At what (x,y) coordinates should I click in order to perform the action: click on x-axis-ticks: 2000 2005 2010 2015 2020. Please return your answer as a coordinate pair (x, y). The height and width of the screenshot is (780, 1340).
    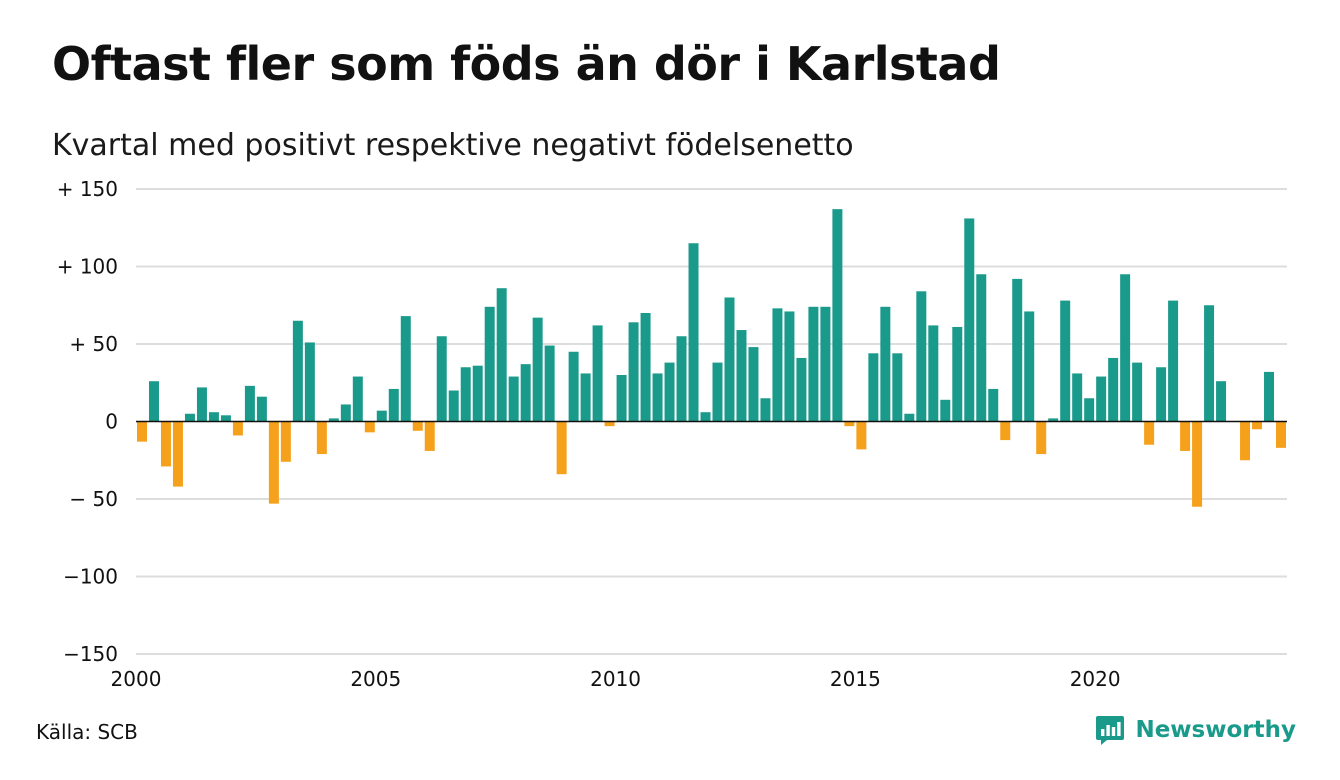
    Looking at the image, I should click on (616, 679).